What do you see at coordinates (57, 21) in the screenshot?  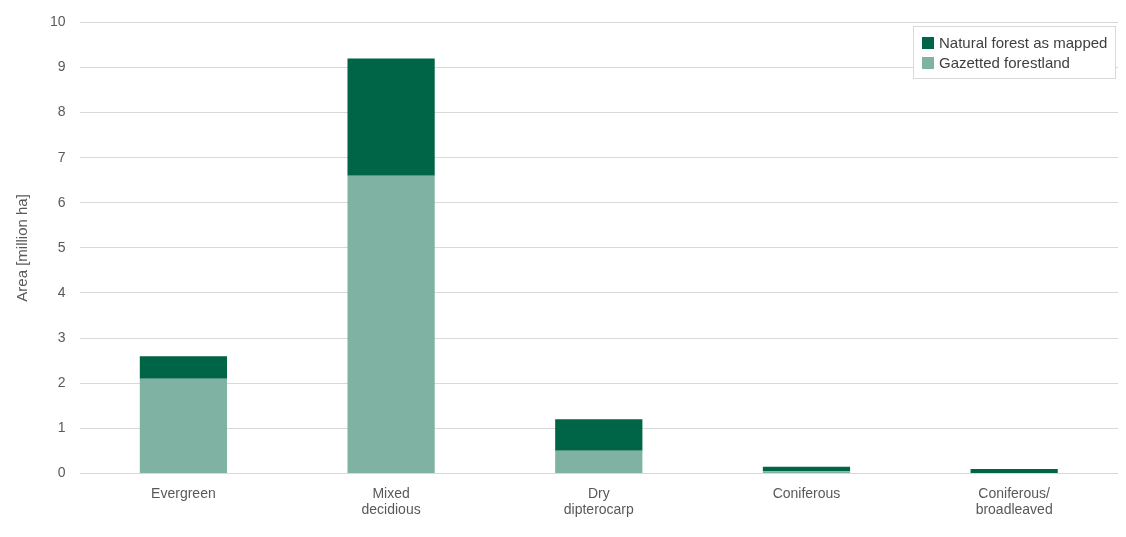 I see `y-tick-label: 10` at bounding box center [57, 21].